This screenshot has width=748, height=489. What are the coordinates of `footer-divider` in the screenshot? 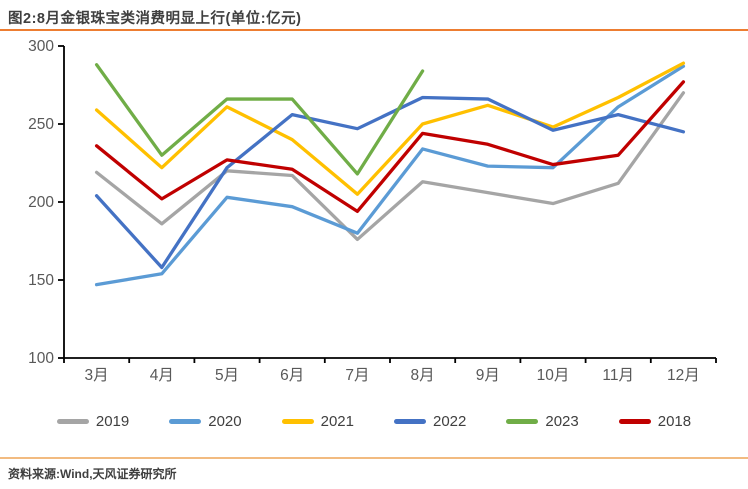 It's located at (374, 458).